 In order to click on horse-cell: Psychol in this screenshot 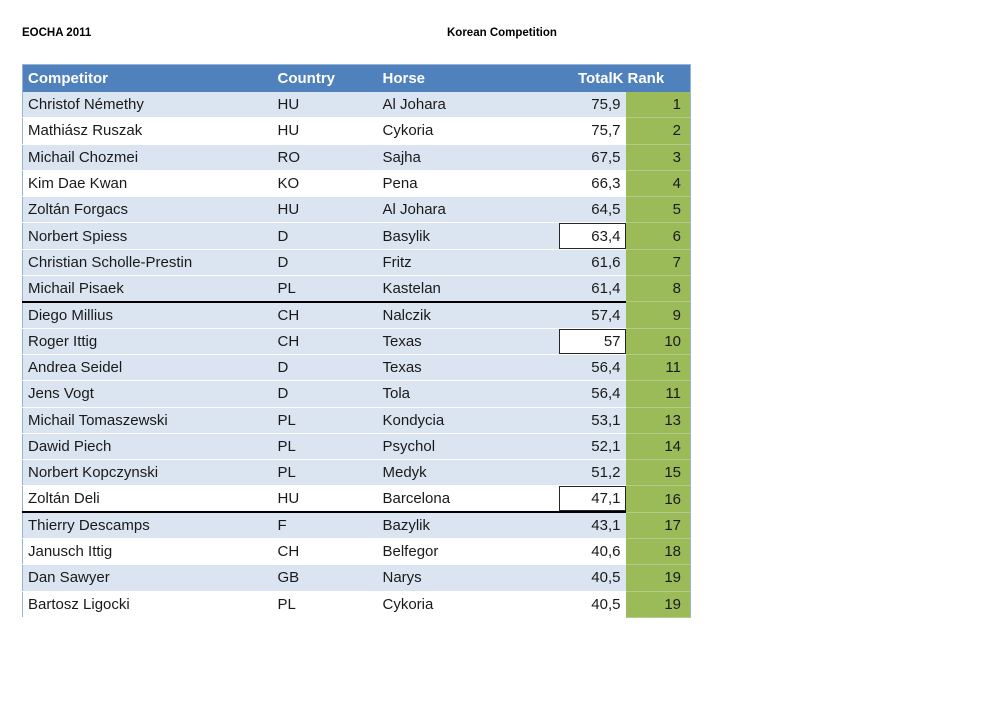, I will do `click(468, 447)`.